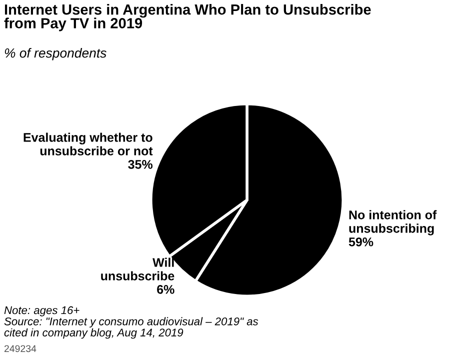 The width and height of the screenshot is (470, 358). Describe the element at coordinates (137, 269) in the screenshot. I see `slice-label: Will unsubscribe` at that location.